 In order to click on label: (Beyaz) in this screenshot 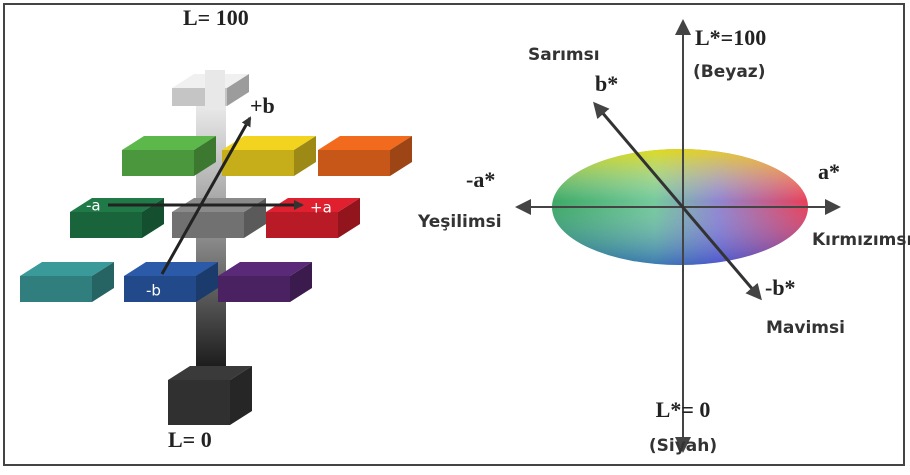, I will do `click(729, 72)`.